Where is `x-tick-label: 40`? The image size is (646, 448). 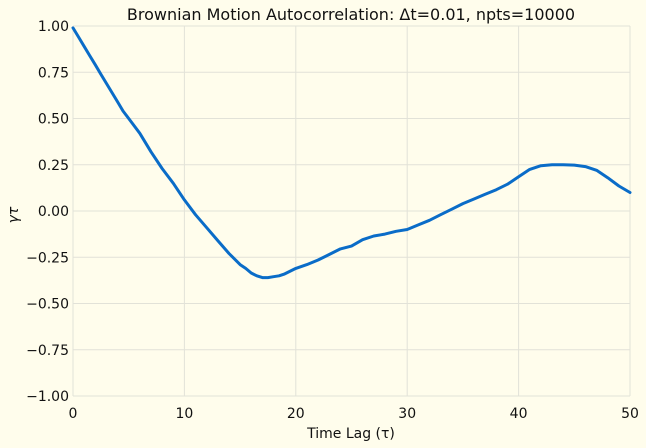 x-tick-label: 40 is located at coordinates (519, 414).